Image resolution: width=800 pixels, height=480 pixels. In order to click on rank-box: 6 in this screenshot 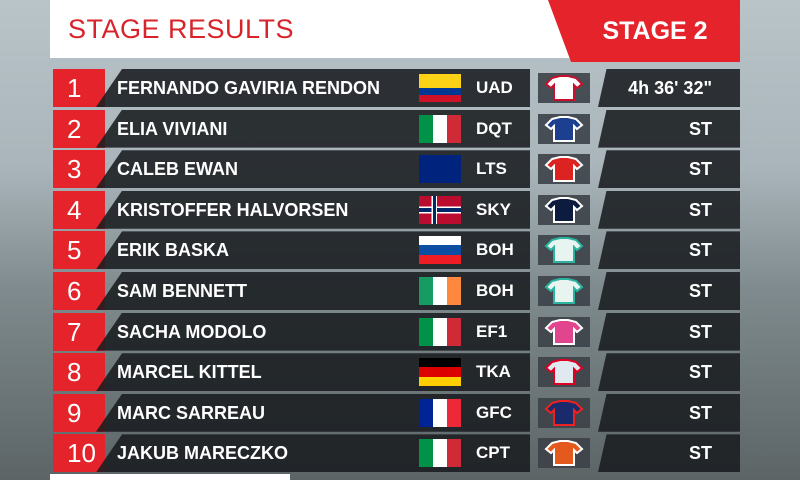, I will do `click(79, 291)`.